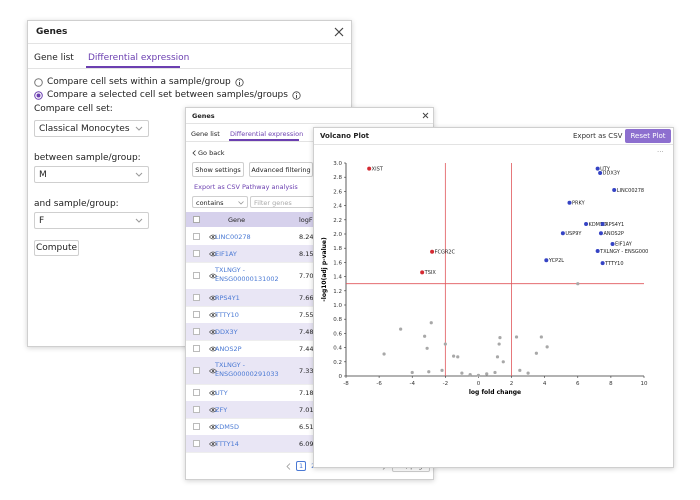  What do you see at coordinates (306, 253) in the screenshot?
I see `logfc-cell: 8.15` at bounding box center [306, 253].